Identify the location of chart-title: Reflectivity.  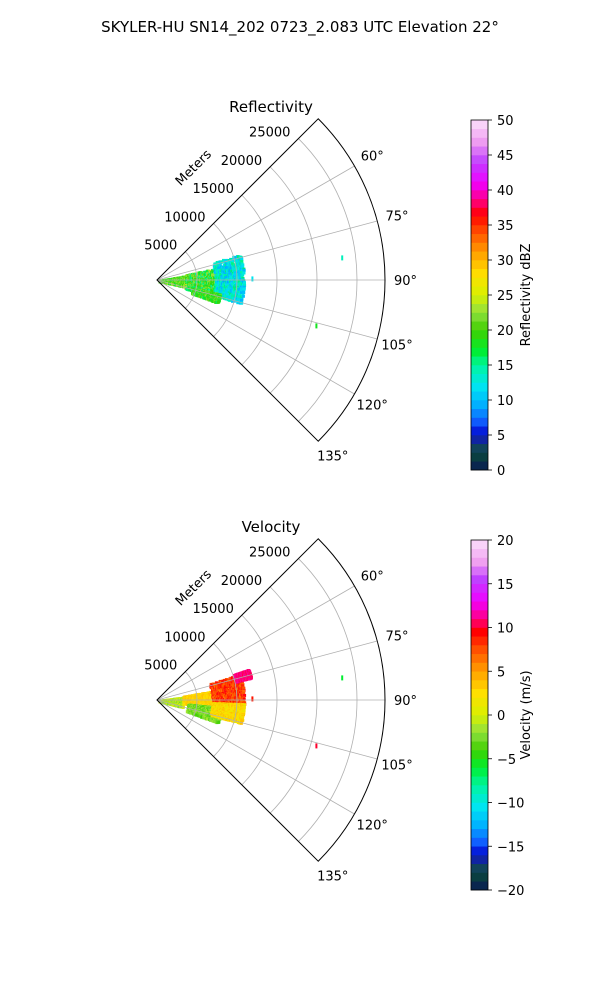
(271, 107).